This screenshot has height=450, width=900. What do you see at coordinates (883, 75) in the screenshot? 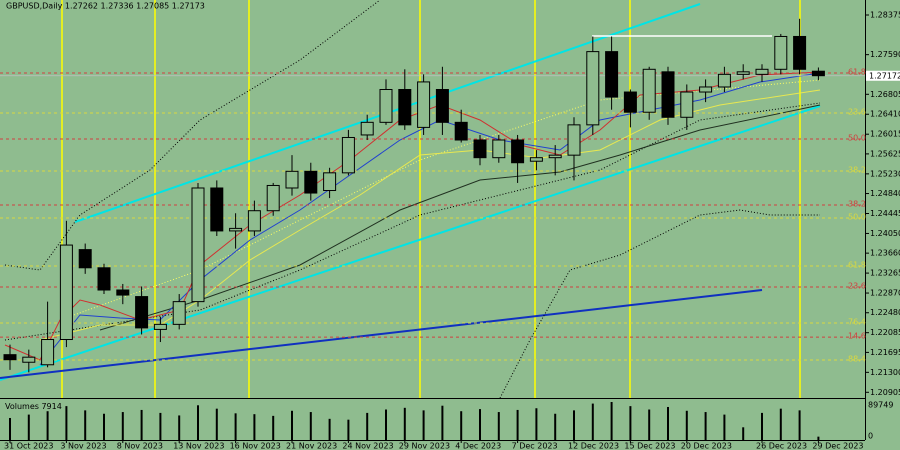
I see `current-price-box` at bounding box center [883, 75].